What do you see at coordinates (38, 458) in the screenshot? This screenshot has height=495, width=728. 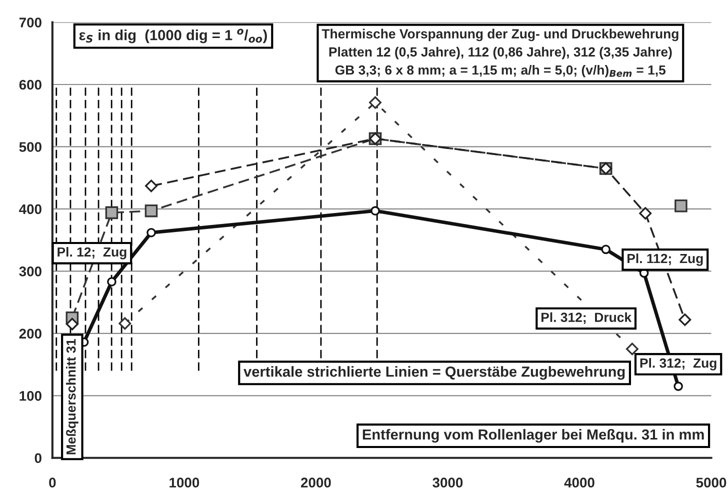 I see `y-tick-label: 0` at bounding box center [38, 458].